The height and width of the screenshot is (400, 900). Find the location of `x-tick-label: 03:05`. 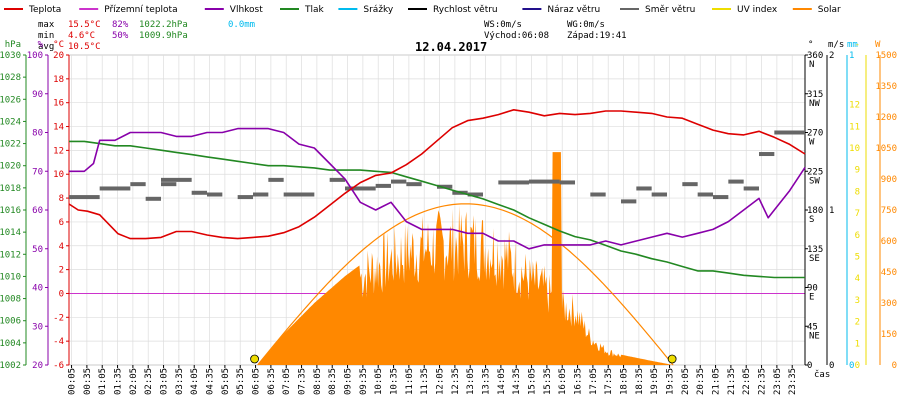

x-tick-label: 03:05 is located at coordinates (165, 381).